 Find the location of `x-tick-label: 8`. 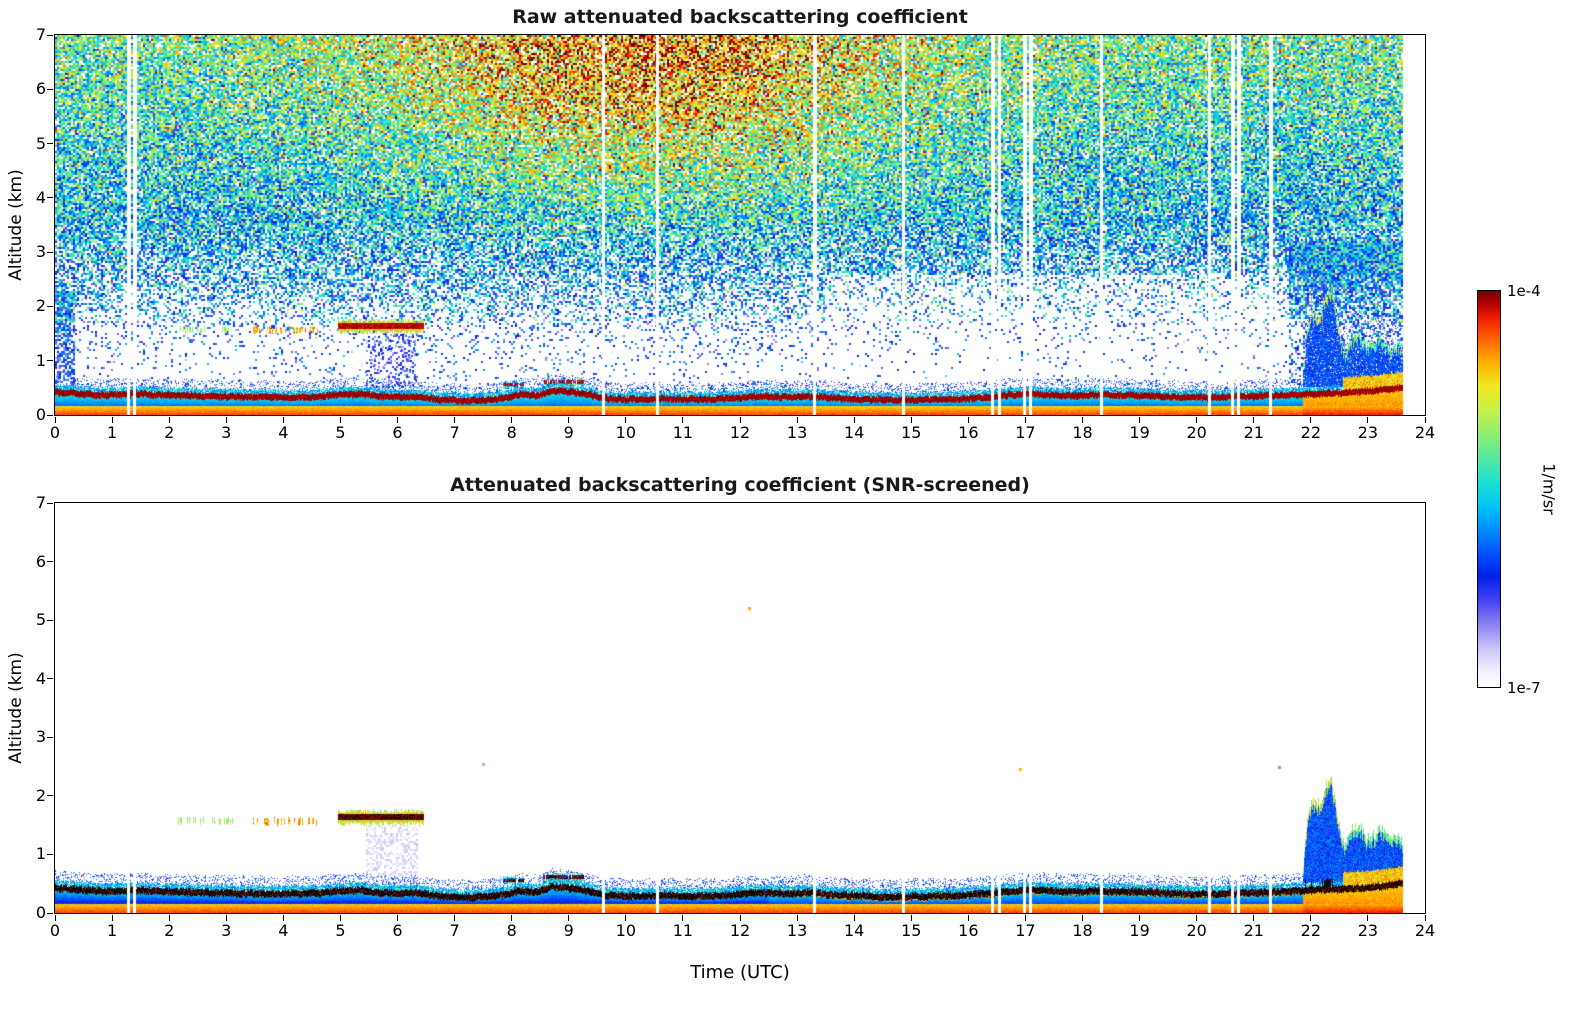

x-tick-label: 8 is located at coordinates (511, 432).